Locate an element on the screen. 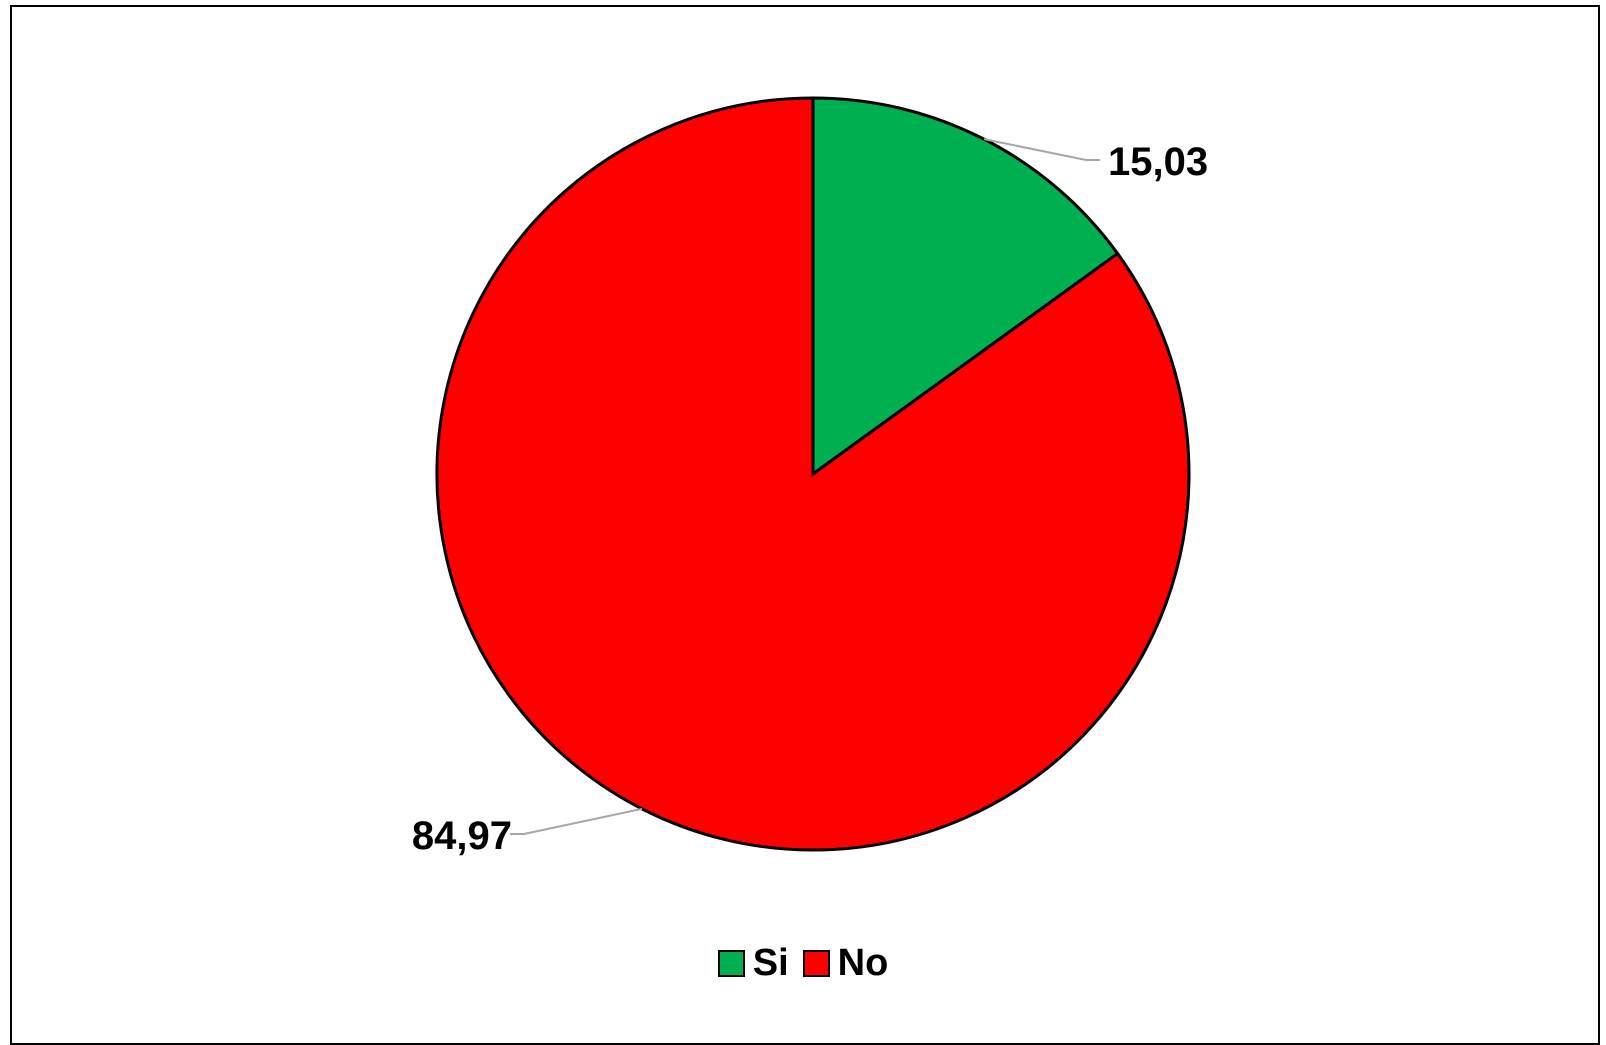  legend-item-no: No is located at coordinates (845, 963).